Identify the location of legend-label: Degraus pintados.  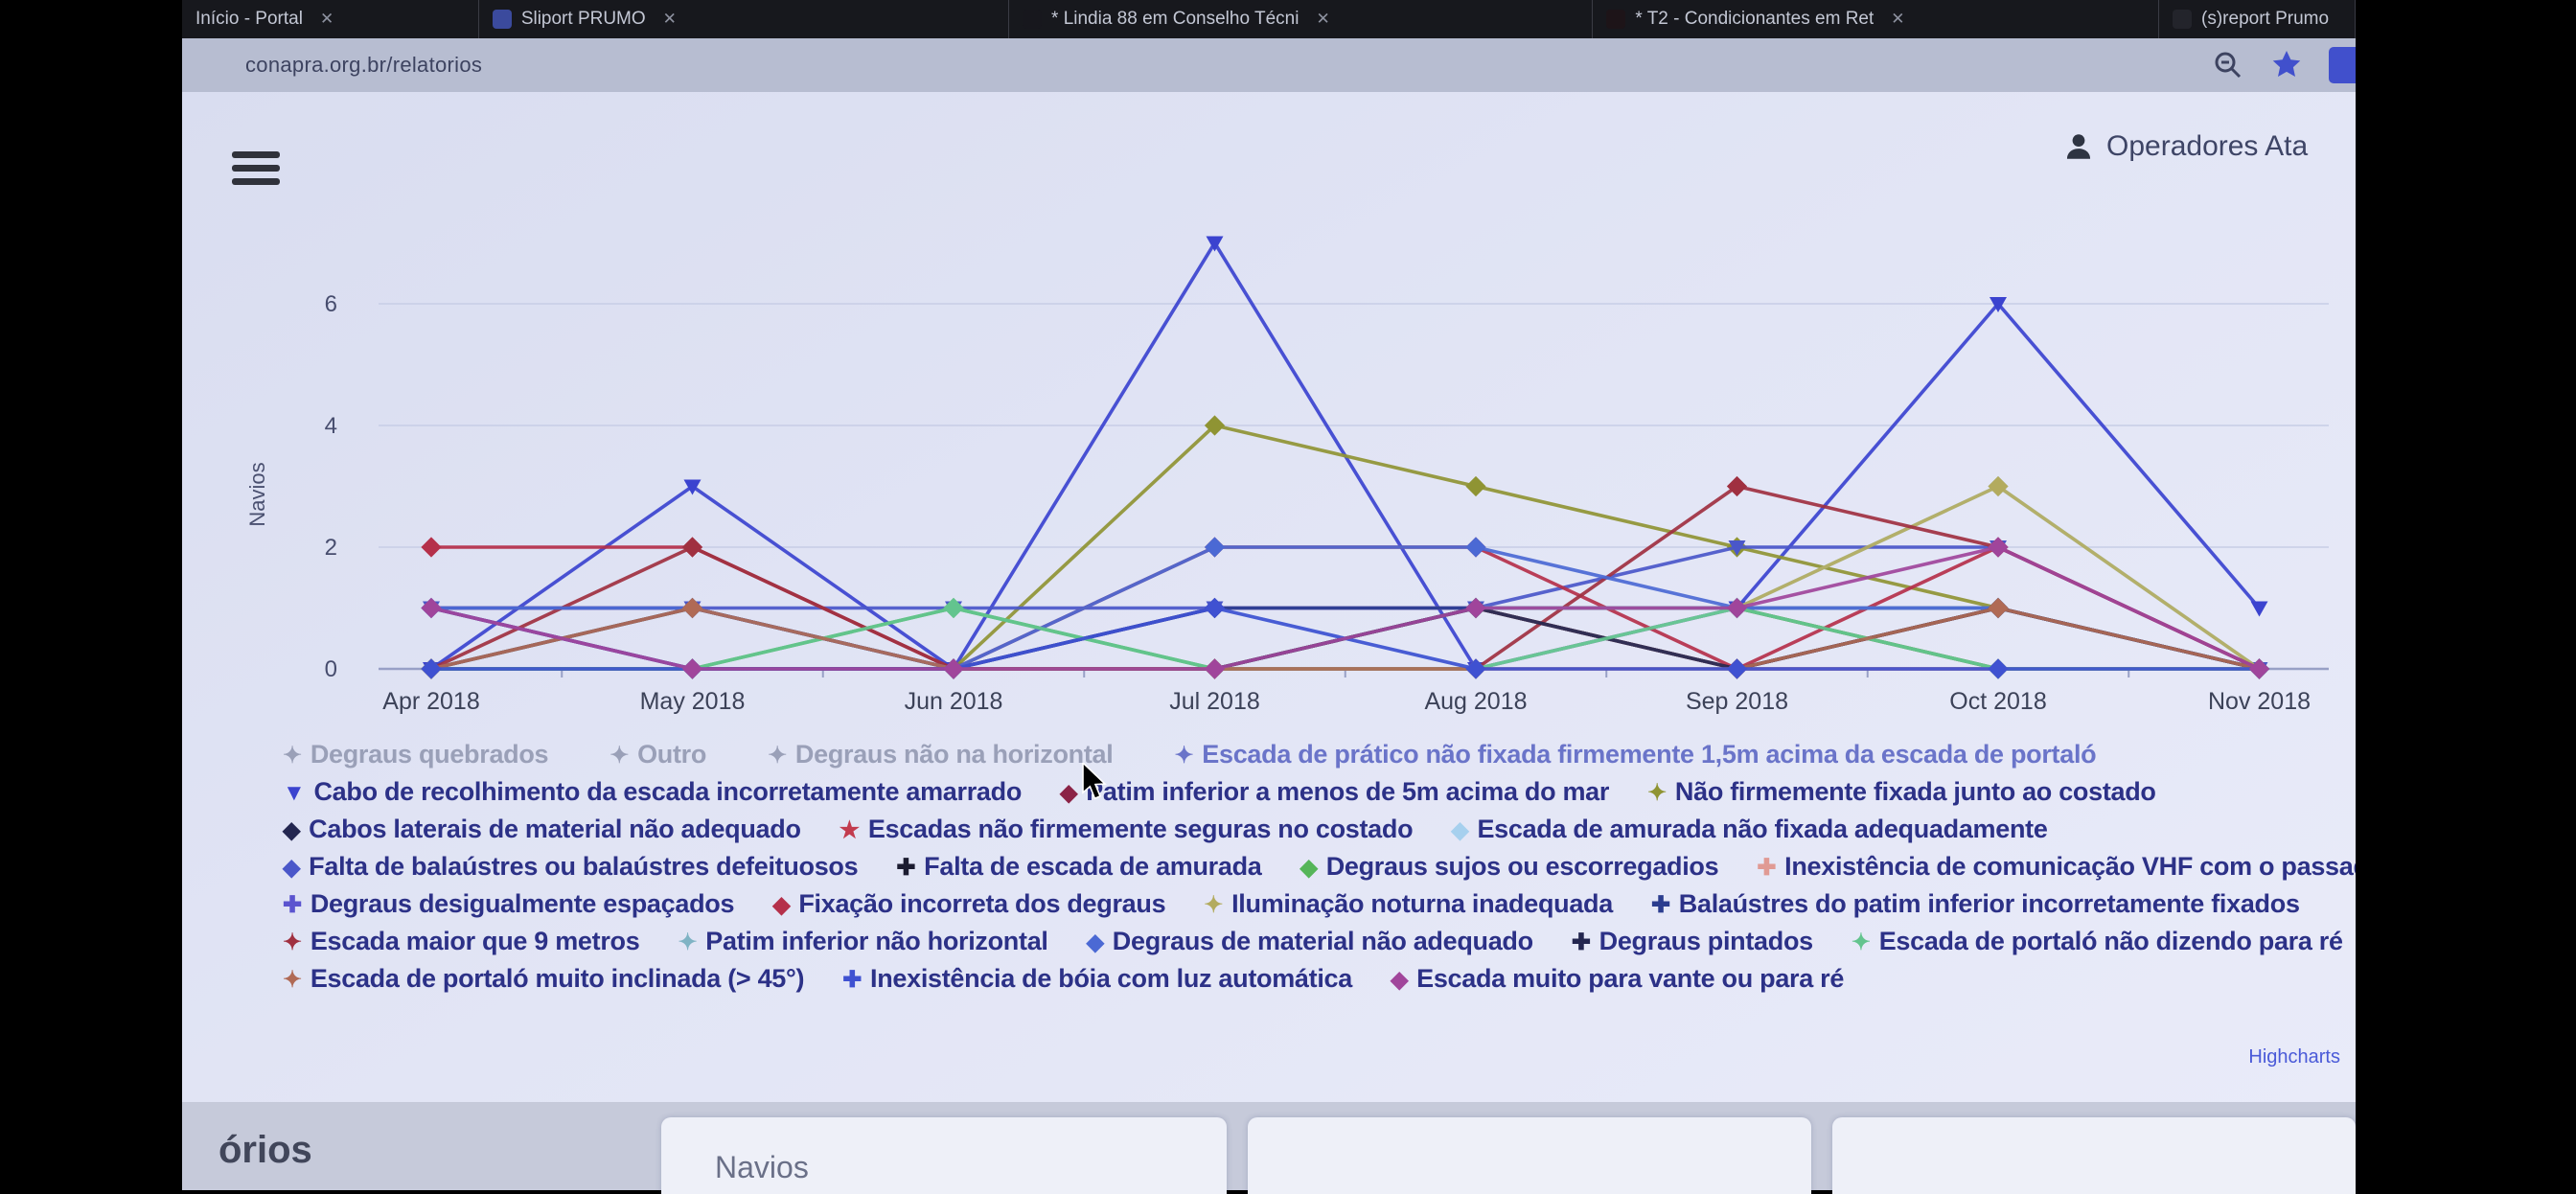
(1706, 941).